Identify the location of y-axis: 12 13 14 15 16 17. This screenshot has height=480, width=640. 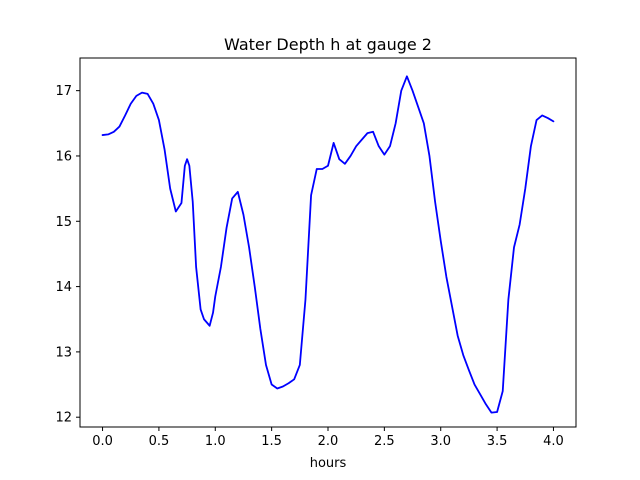
(67, 255).